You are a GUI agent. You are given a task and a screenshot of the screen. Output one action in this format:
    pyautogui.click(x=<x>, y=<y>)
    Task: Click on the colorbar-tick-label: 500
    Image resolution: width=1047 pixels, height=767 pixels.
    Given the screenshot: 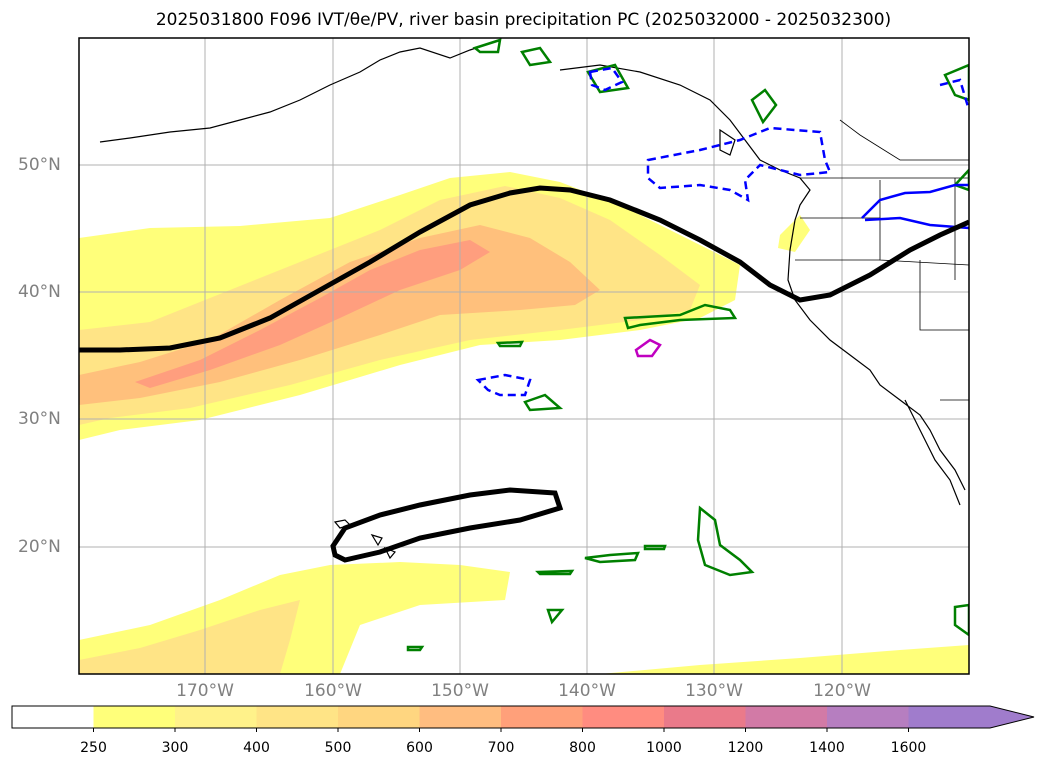 What is the action you would take?
    pyautogui.click(x=338, y=748)
    